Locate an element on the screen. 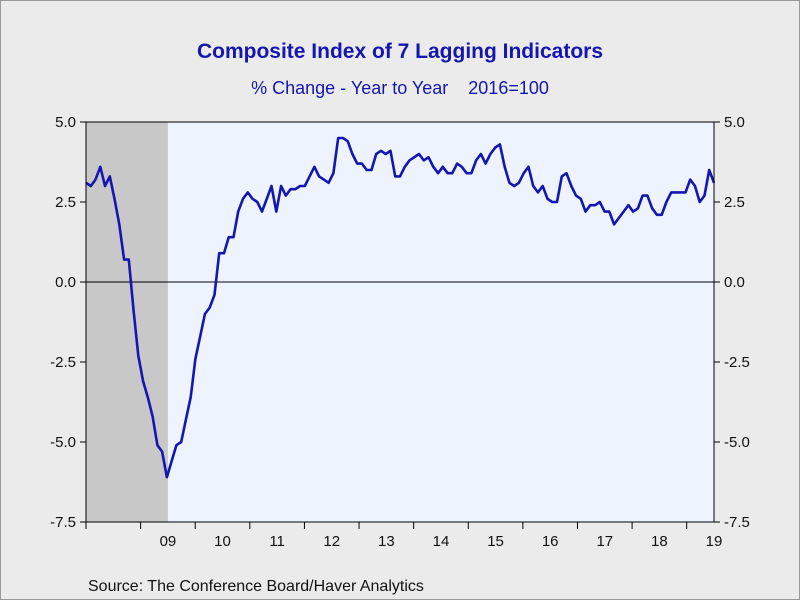 This screenshot has width=800, height=600. y-tick-label-right: -5.0 is located at coordinates (737, 442).